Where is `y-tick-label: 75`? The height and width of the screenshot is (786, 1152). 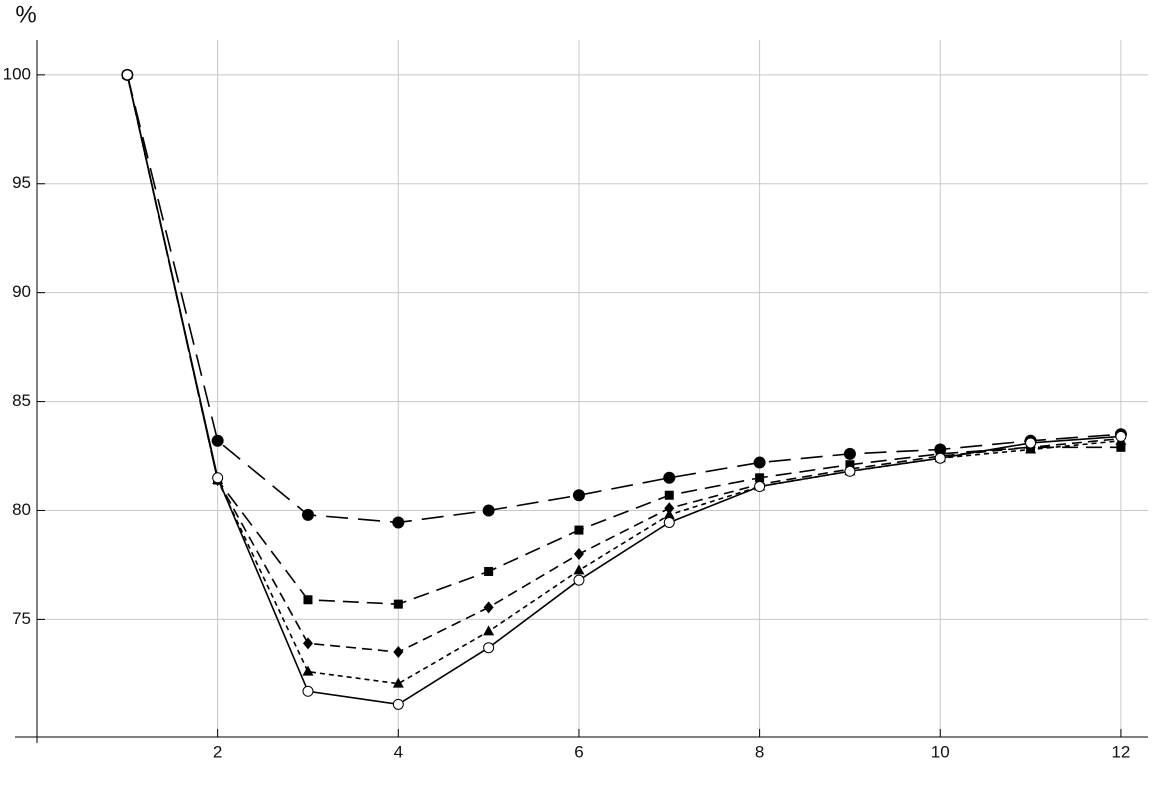 y-tick-label: 75 is located at coordinates (21, 618).